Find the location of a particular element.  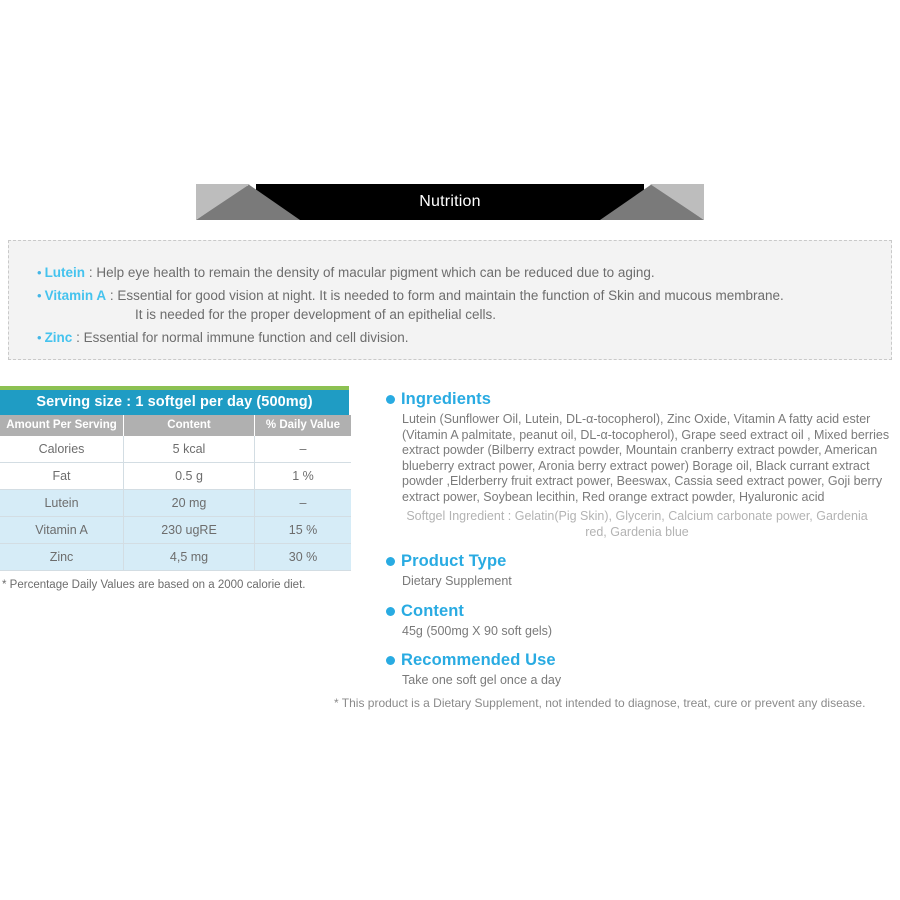

banner-wing-light-right is located at coordinates (677, 202).